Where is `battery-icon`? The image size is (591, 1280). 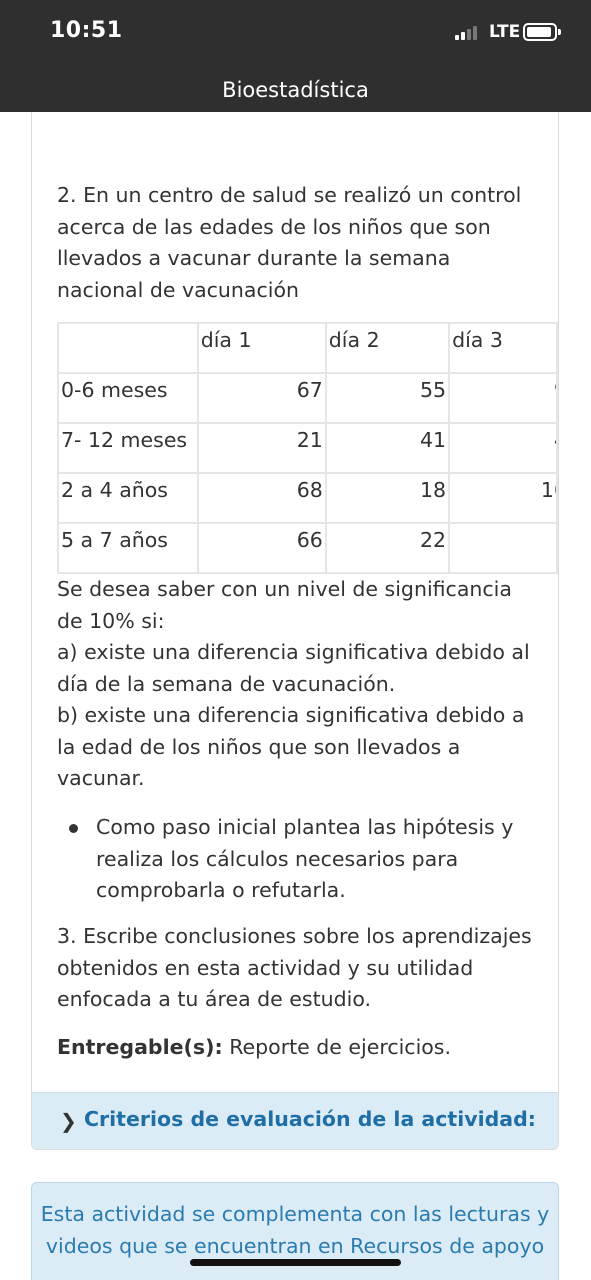 battery-icon is located at coordinates (542, 32).